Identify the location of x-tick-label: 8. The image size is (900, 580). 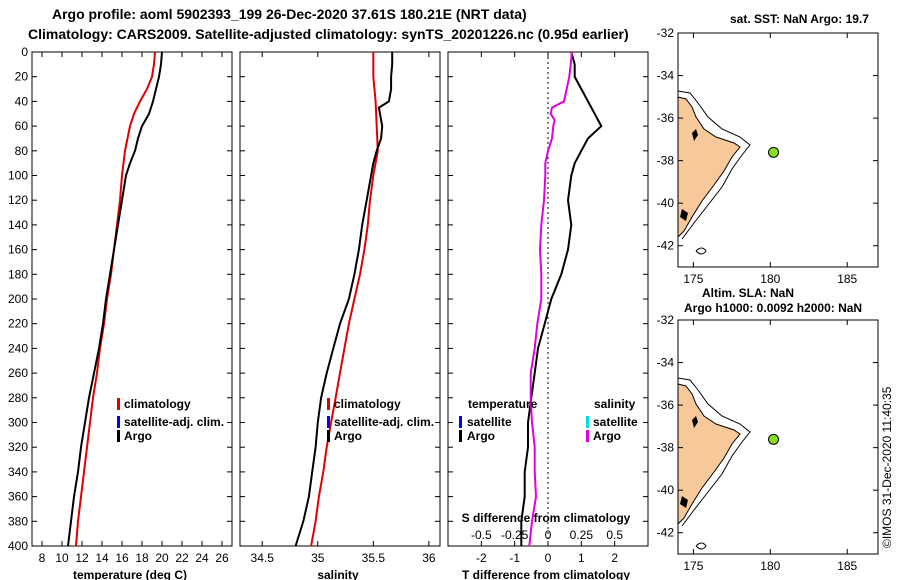
(42, 558).